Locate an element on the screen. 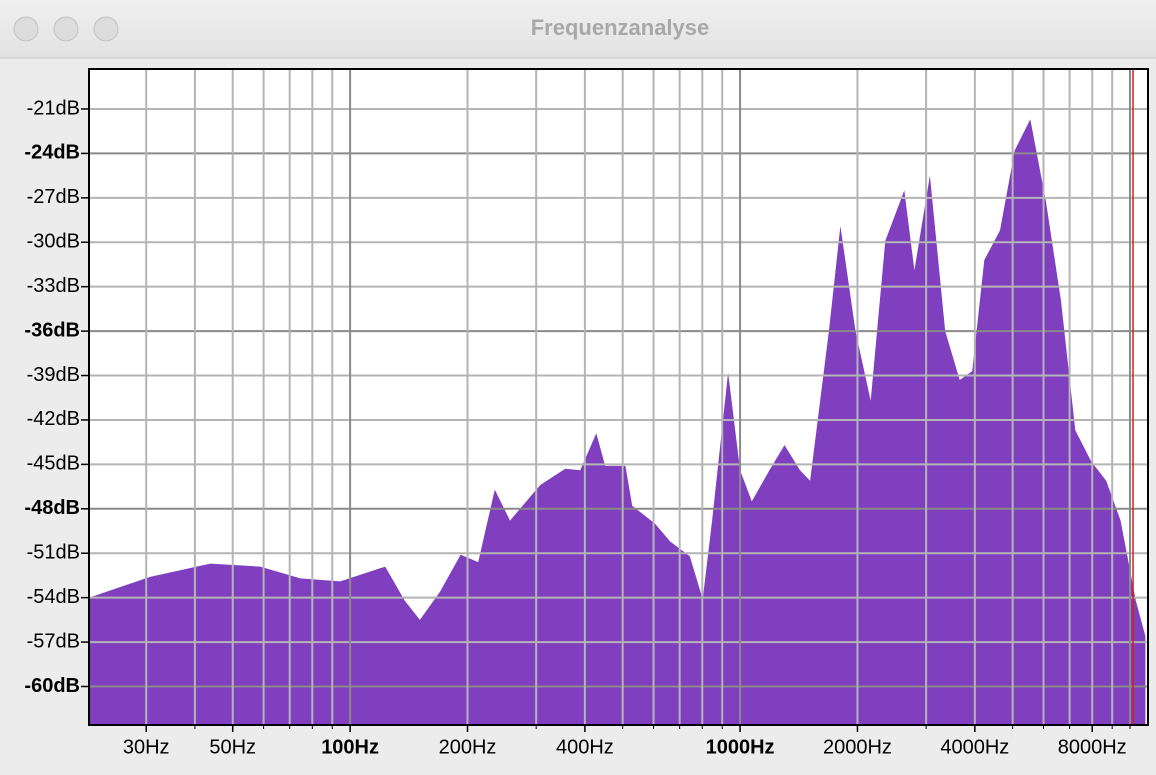 Image resolution: width=1156 pixels, height=775 pixels. y-tick-label: -33dB is located at coordinates (53, 286).